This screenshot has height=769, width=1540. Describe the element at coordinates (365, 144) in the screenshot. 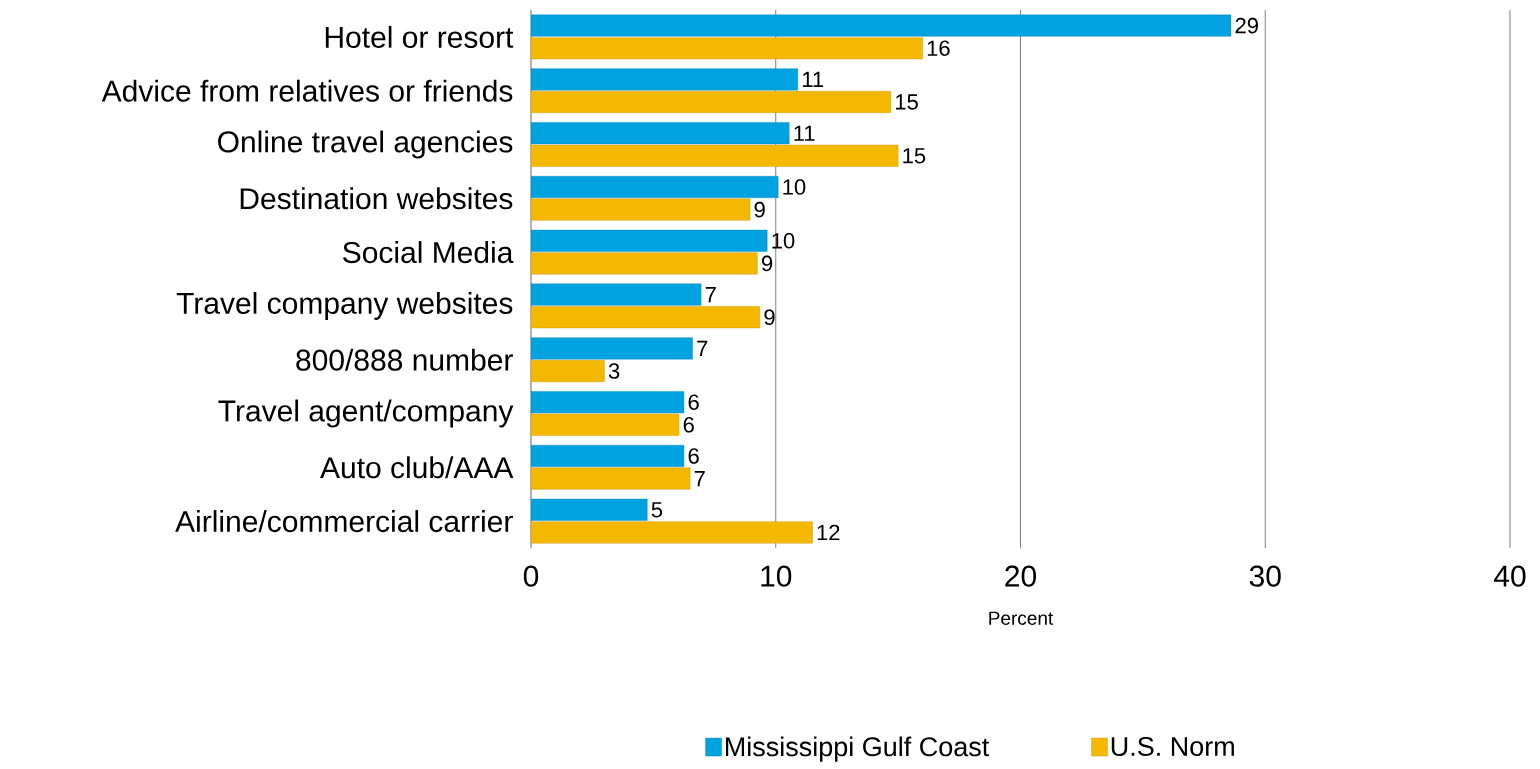

I see `y-tick-label: Online travel agencies` at that location.